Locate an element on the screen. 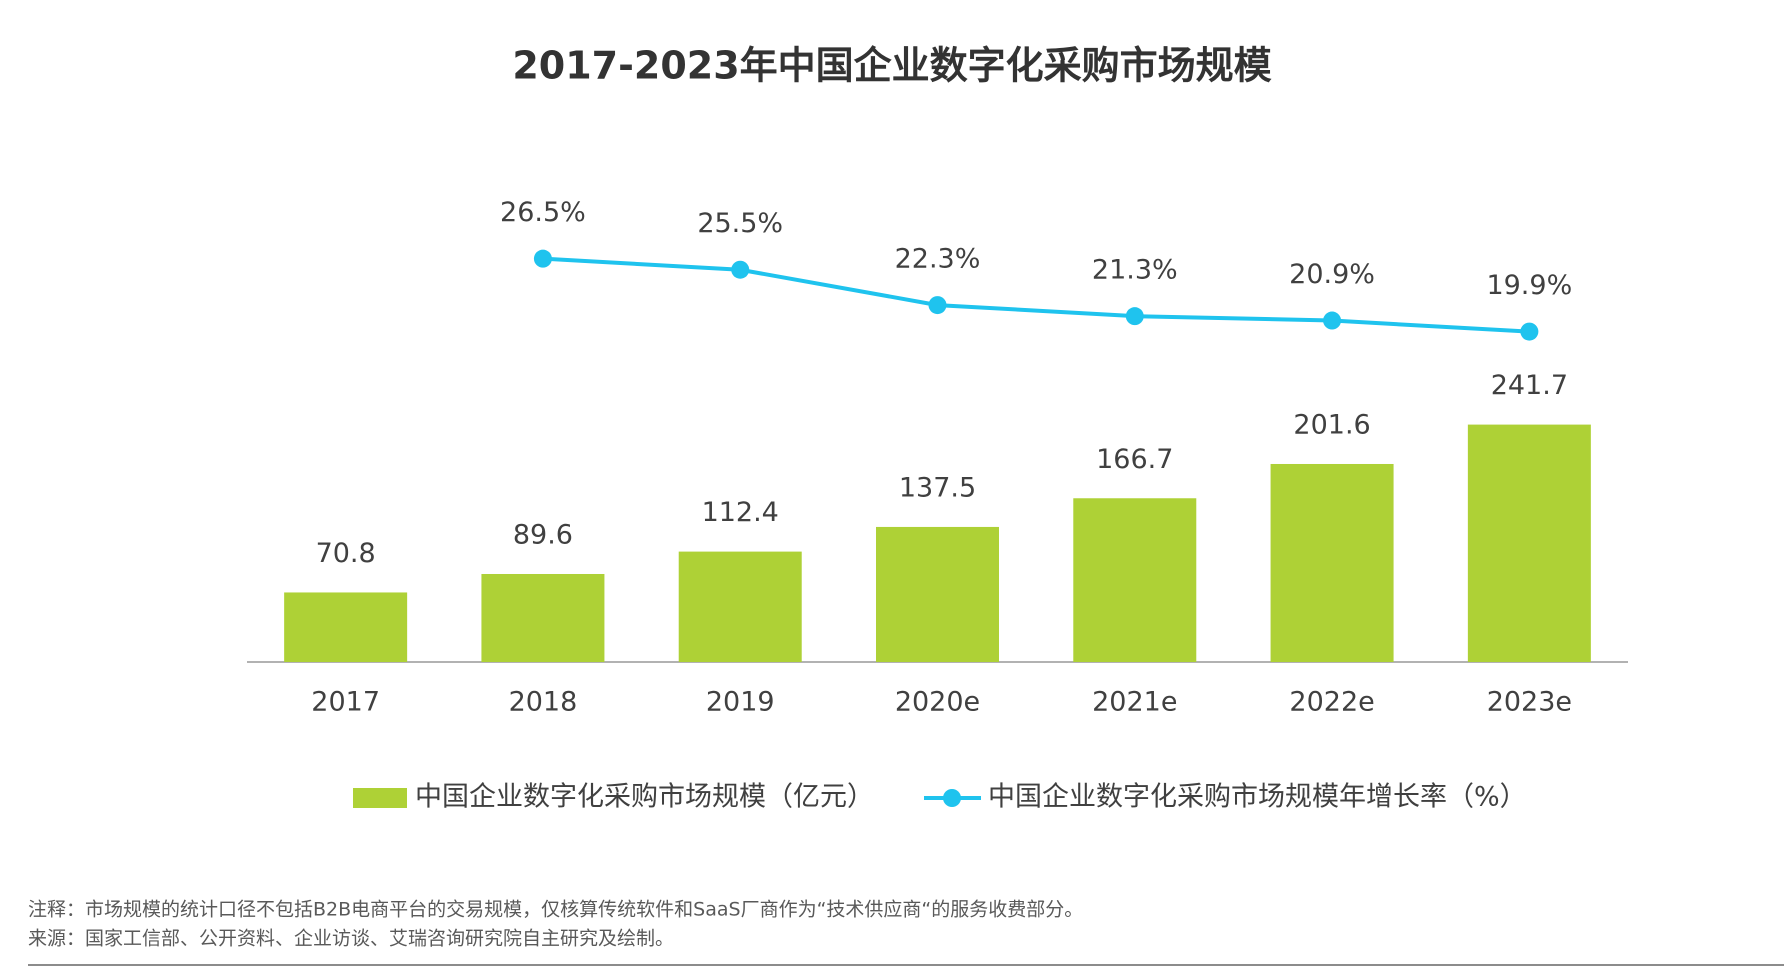  value-label: 137.5 is located at coordinates (937, 487).